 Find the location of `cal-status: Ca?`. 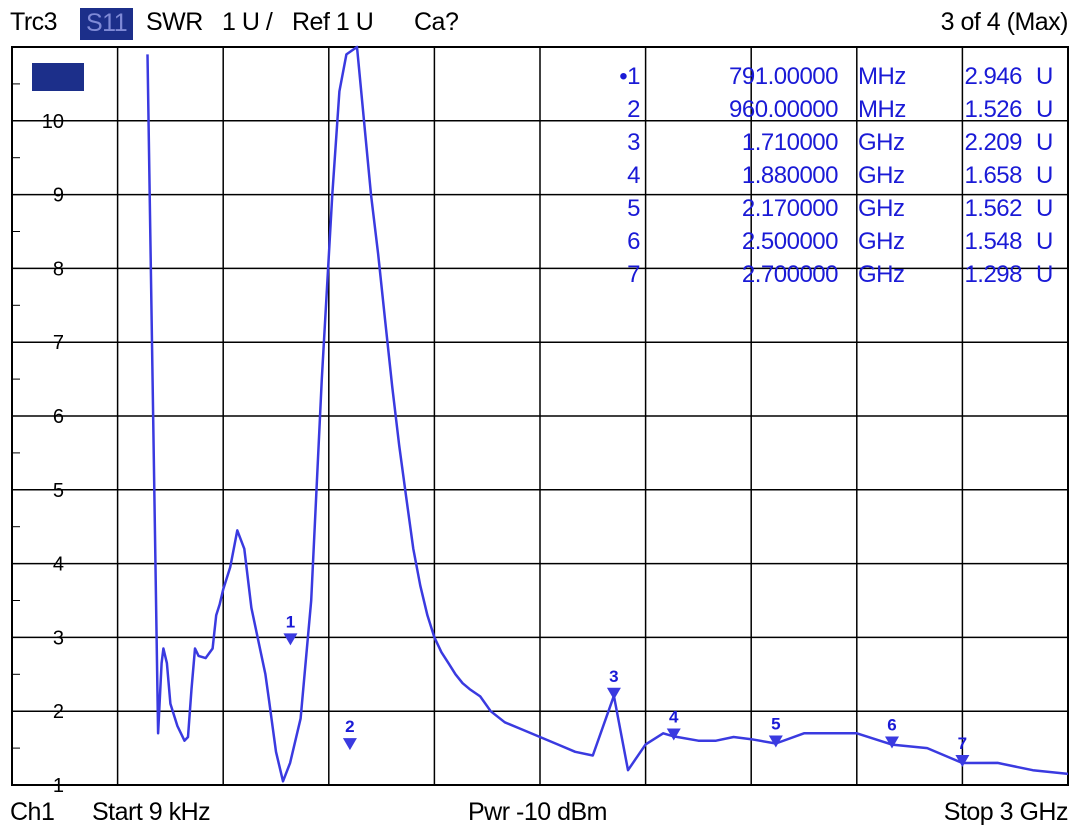

cal-status: Ca? is located at coordinates (436, 22).